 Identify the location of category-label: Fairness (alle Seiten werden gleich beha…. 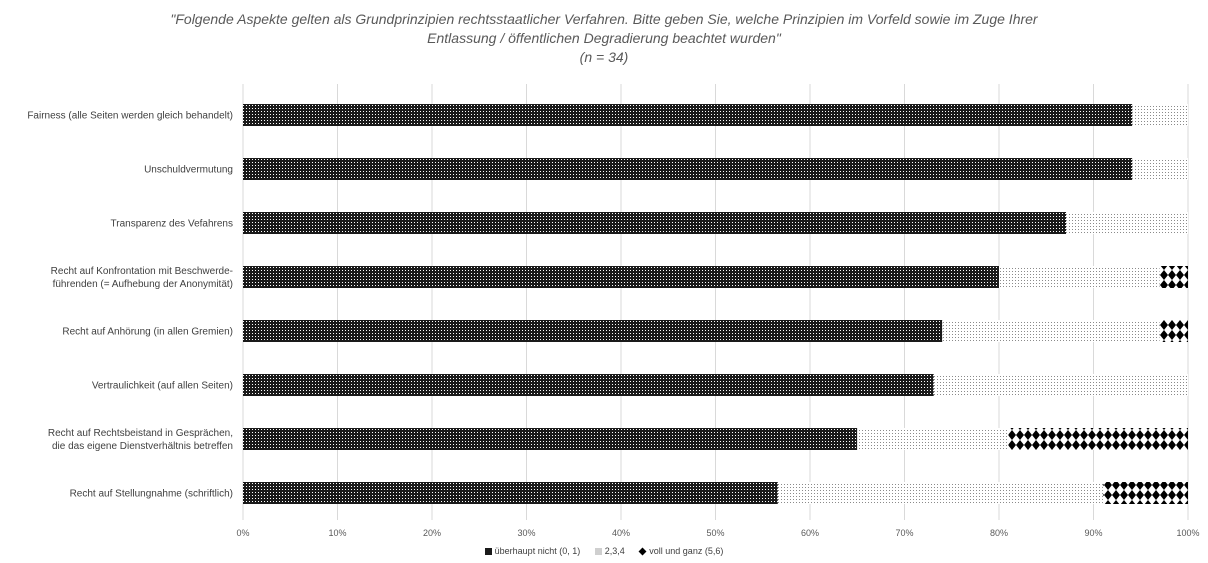
(130, 116).